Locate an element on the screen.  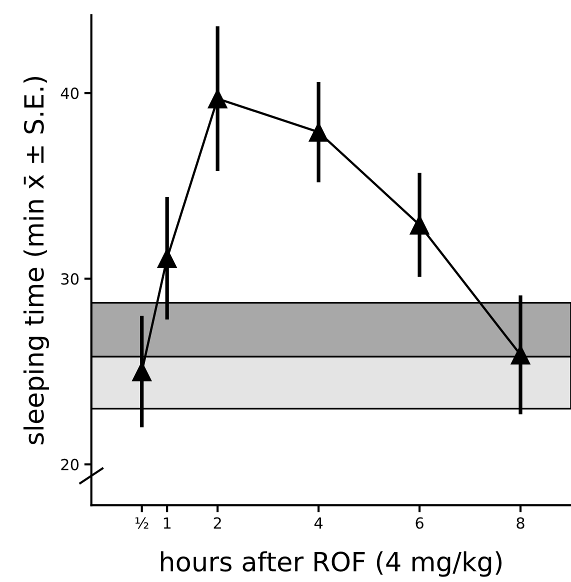
y-axis-title: sleeping time (min x̄ ± S.E.) is located at coordinates (36, 260).